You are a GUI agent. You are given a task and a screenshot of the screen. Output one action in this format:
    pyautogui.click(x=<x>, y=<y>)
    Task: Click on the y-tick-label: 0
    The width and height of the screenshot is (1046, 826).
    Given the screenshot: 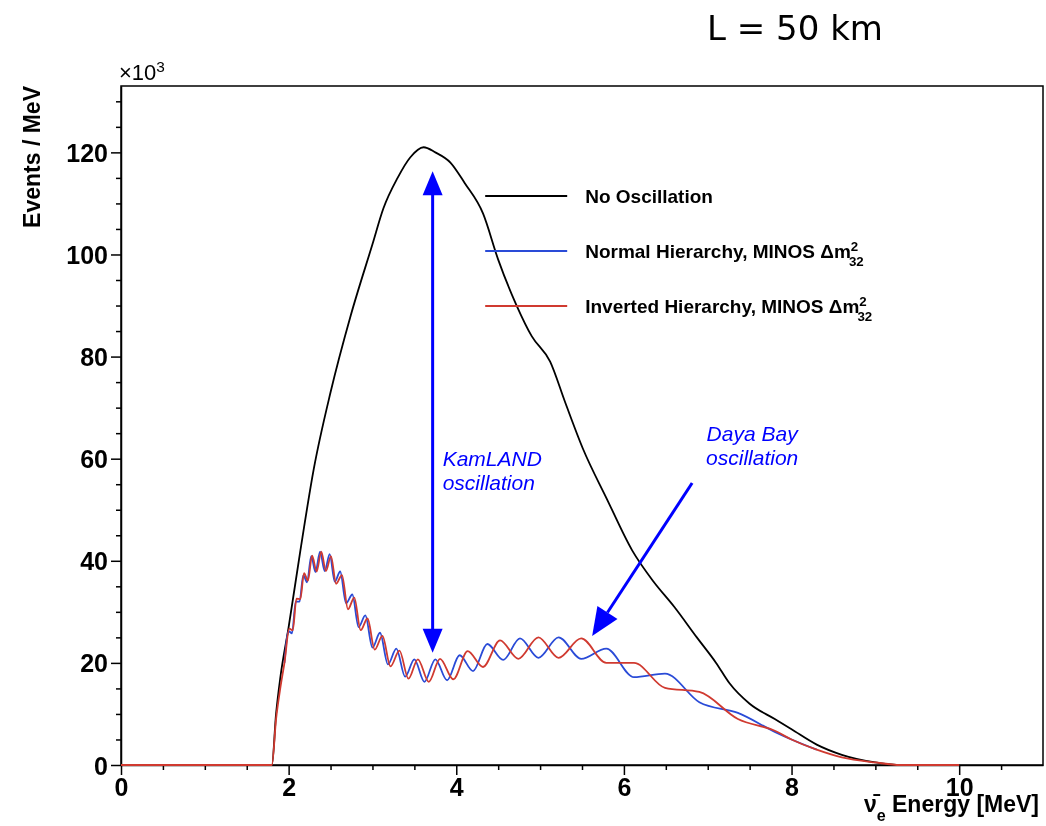 What is the action you would take?
    pyautogui.click(x=101, y=765)
    